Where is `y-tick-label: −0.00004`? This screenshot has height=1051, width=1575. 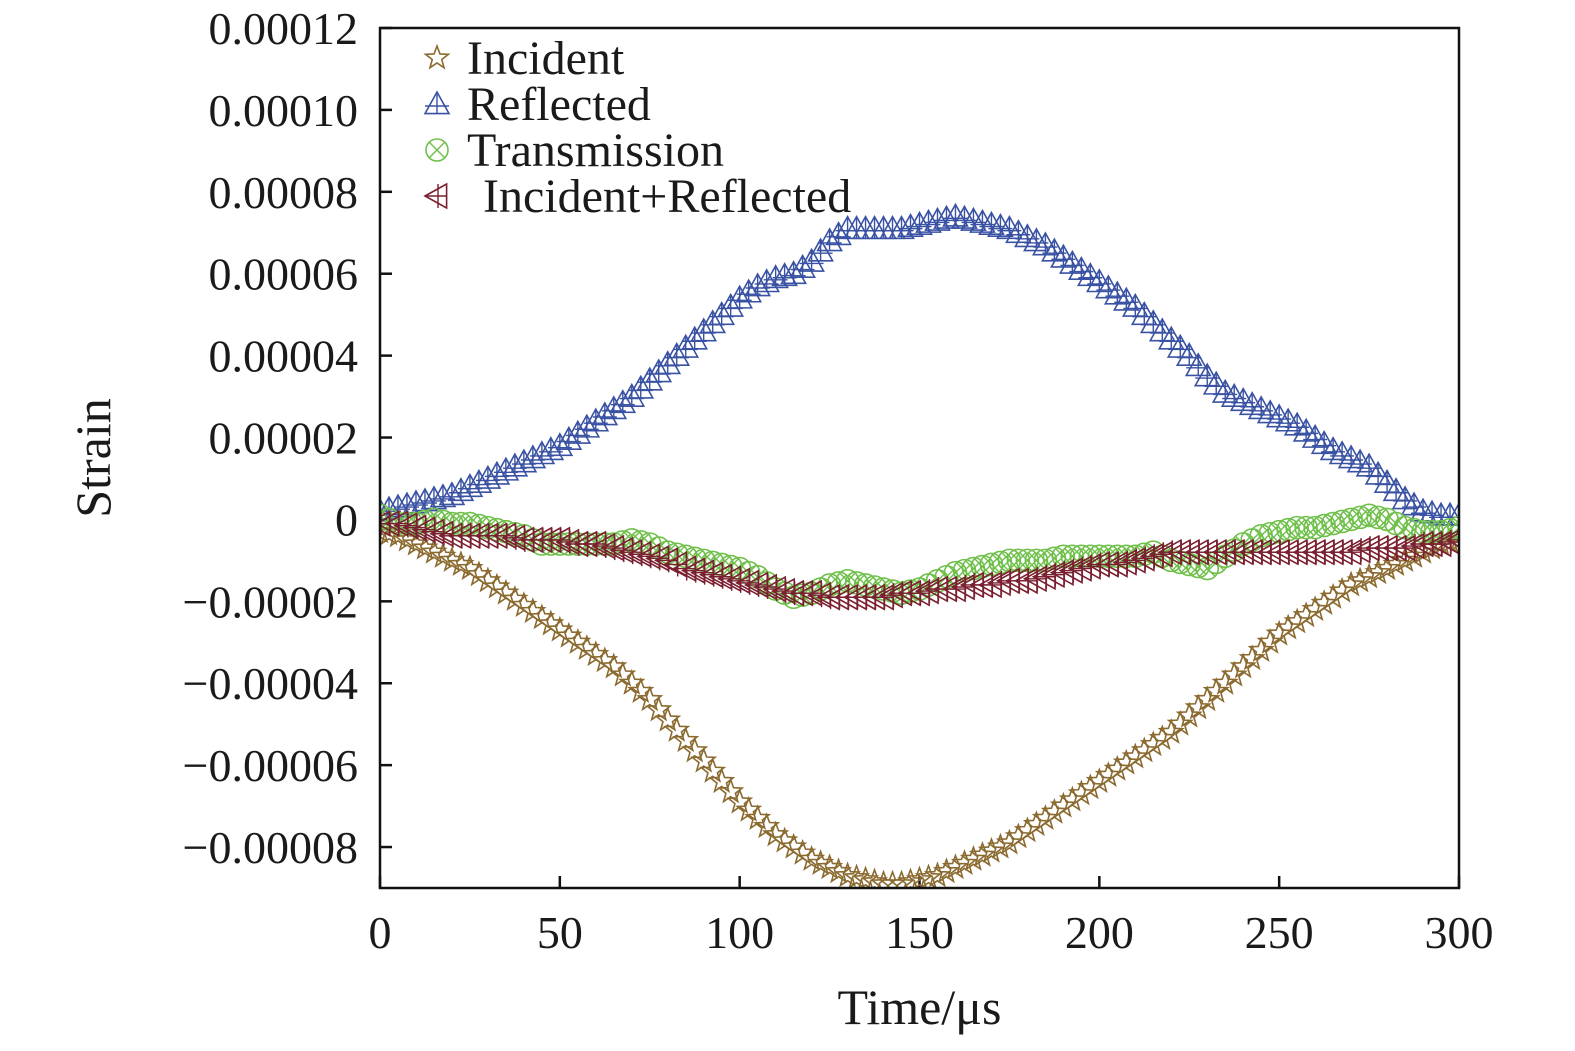 y-tick-label: −0.00004 is located at coordinates (270, 683).